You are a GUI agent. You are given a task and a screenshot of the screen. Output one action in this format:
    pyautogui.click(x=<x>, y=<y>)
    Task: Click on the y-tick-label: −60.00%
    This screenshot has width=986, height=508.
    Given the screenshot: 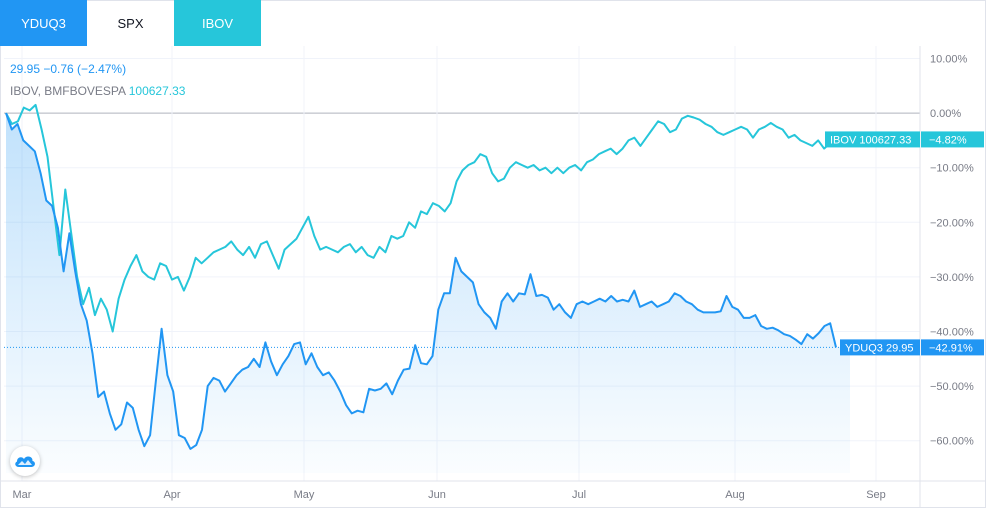 What is the action you would take?
    pyautogui.click(x=952, y=442)
    